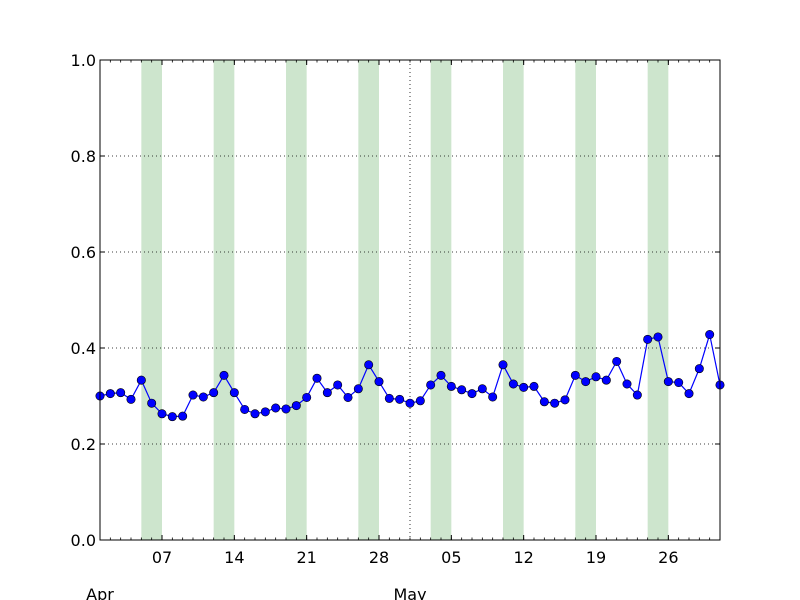 This screenshot has height=600, width=800. What do you see at coordinates (234, 557) in the screenshot?
I see `x-tick-label: 14` at bounding box center [234, 557].